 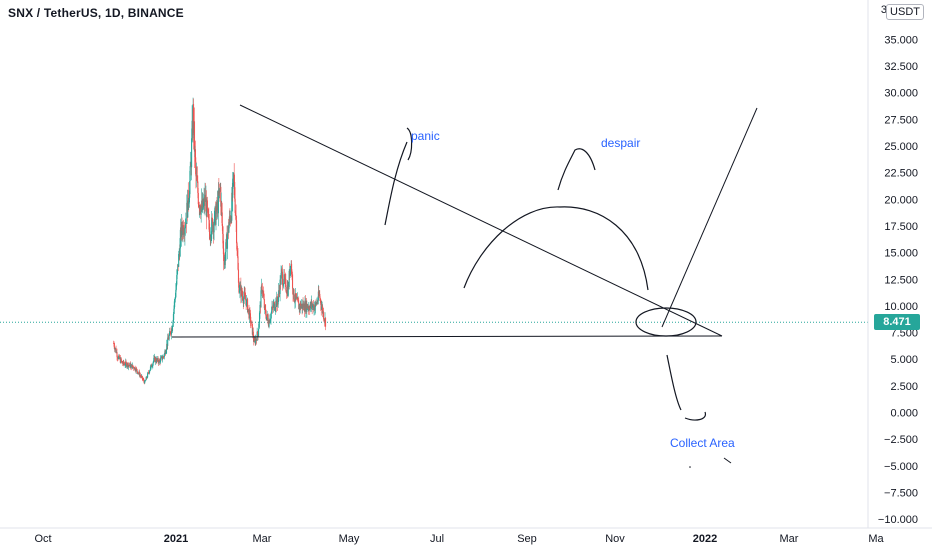 What do you see at coordinates (905, 12) in the screenshot?
I see `currency-badge: USDT` at bounding box center [905, 12].